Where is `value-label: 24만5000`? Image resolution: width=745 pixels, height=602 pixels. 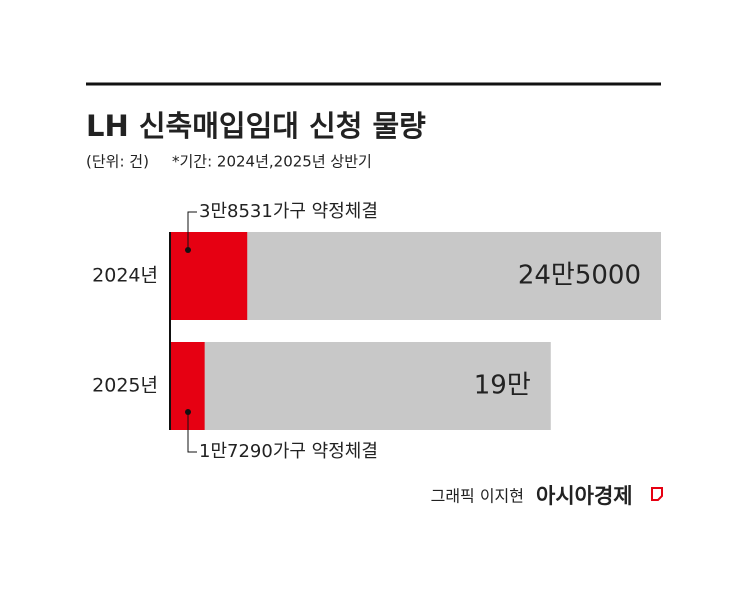 value-label: 24만5000 is located at coordinates (579, 276).